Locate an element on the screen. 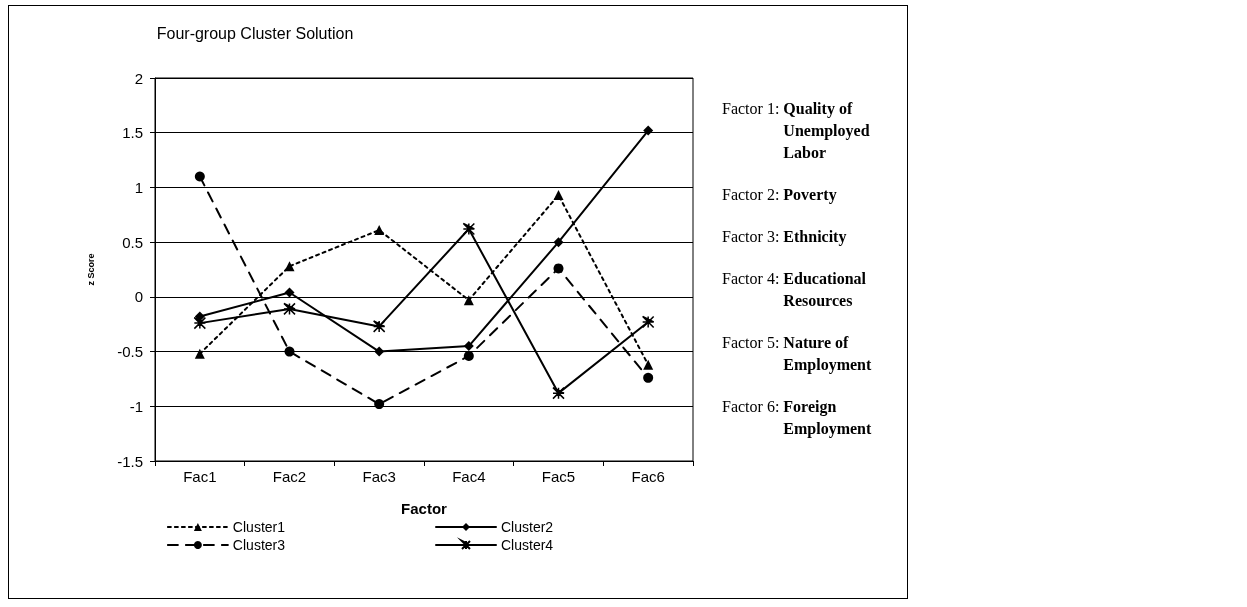  text: Factor 3: Ethnicity is located at coordinates (784, 237).